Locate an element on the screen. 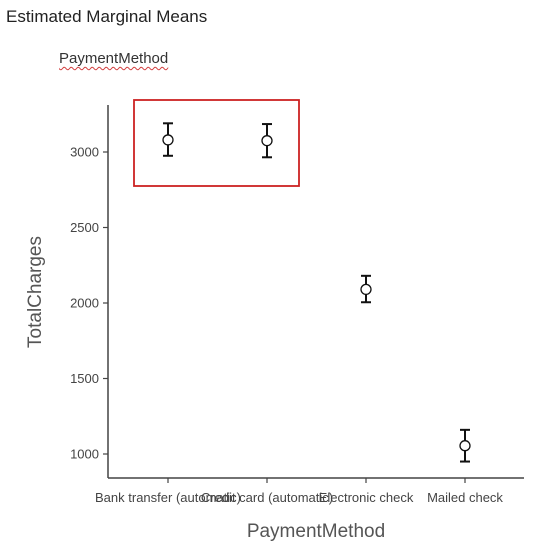  x-tick-label: Credit card (automatic) is located at coordinates (267, 497).